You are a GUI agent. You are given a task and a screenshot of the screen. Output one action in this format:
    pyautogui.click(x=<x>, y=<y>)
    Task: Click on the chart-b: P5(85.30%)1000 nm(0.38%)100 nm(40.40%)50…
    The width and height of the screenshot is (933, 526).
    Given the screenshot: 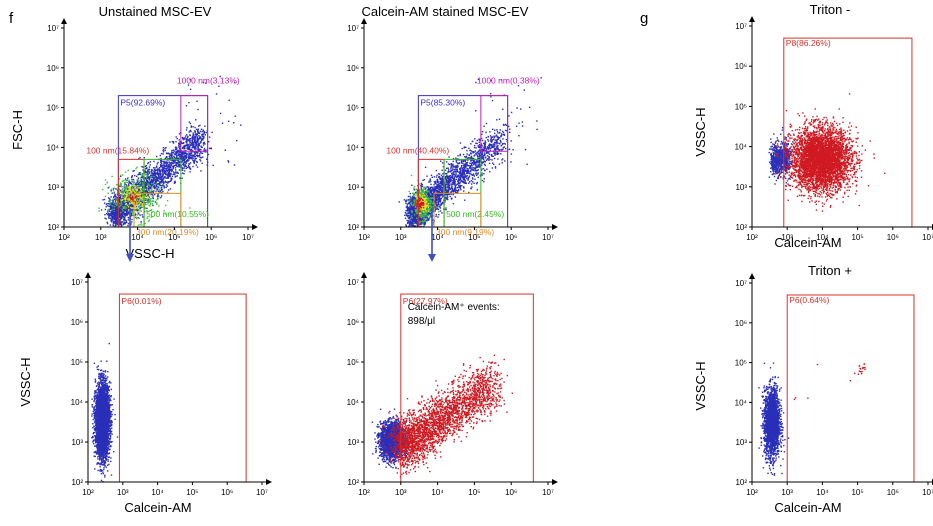 What is the action you would take?
    pyautogui.click(x=452, y=130)
    